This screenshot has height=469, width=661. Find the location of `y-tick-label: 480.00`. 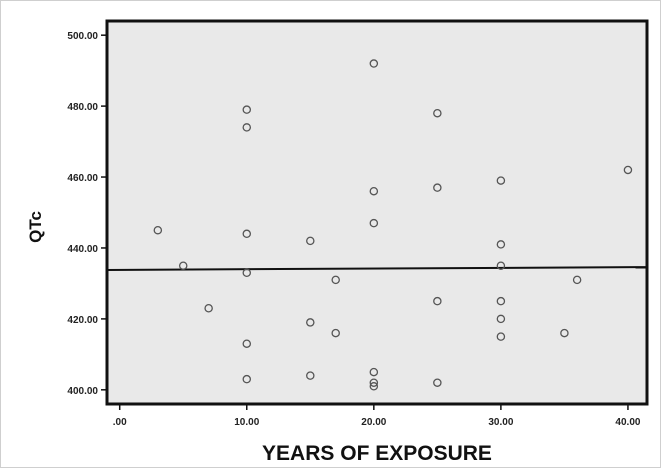

y-tick-label: 480.00 is located at coordinates (82, 107).